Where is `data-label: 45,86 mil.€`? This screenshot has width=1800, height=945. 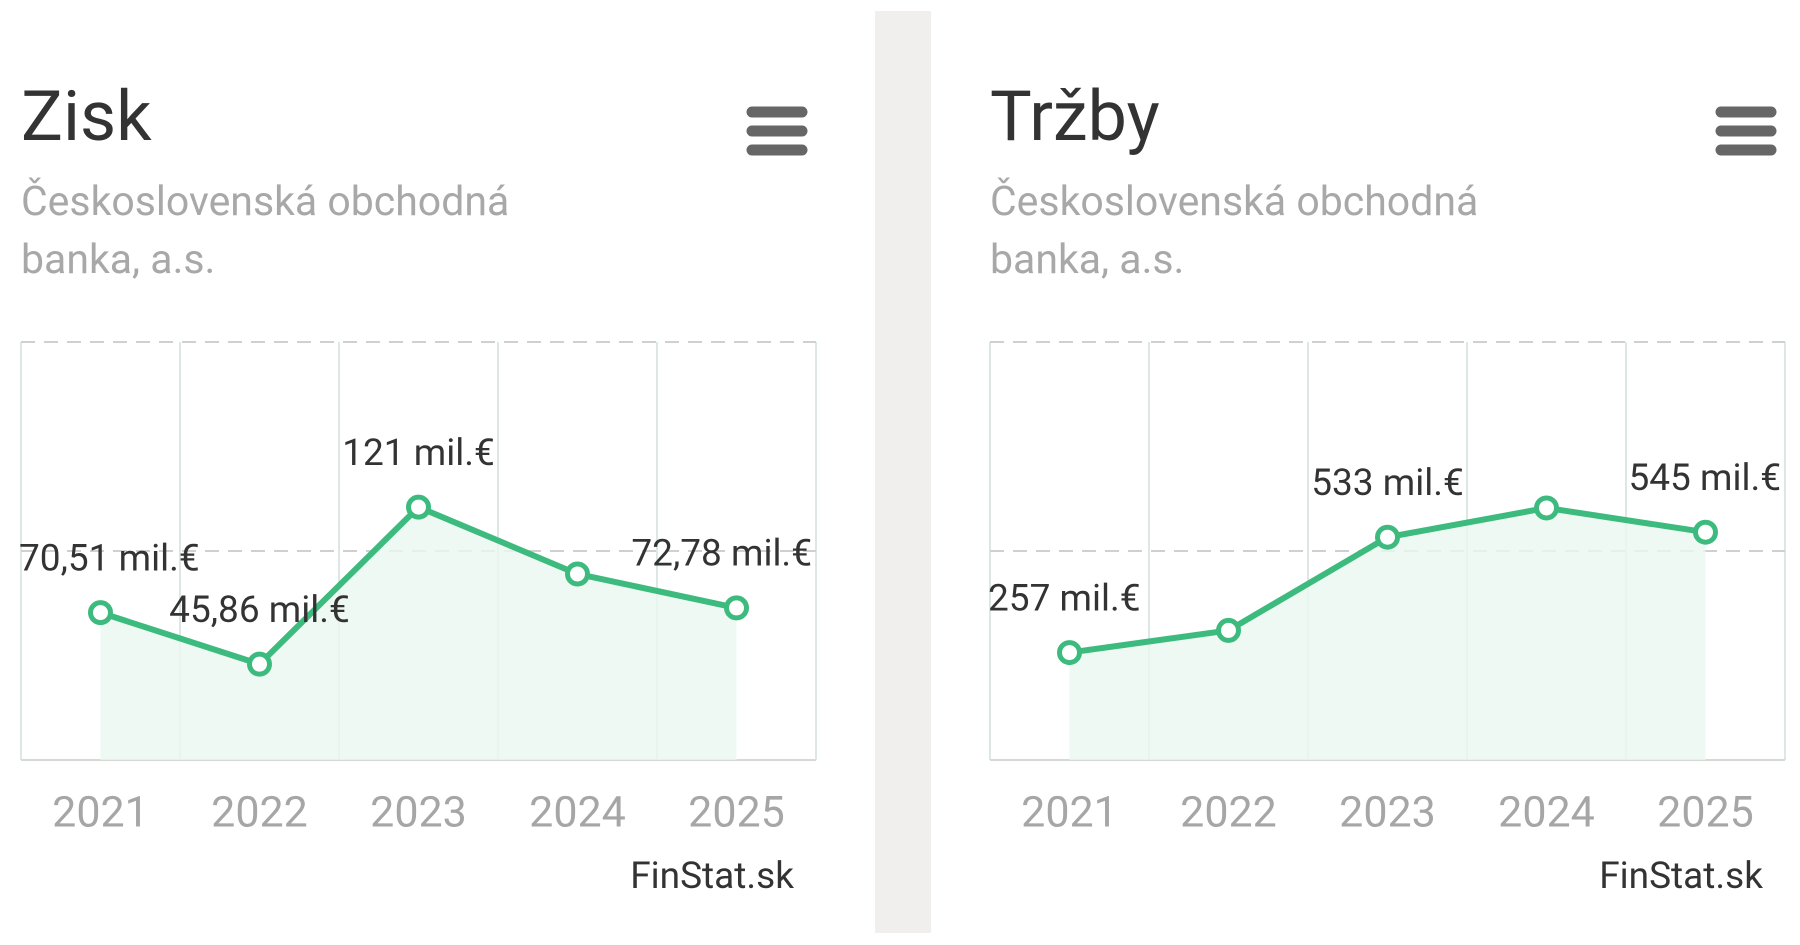 data-label: 45,86 mil.€ is located at coordinates (259, 610).